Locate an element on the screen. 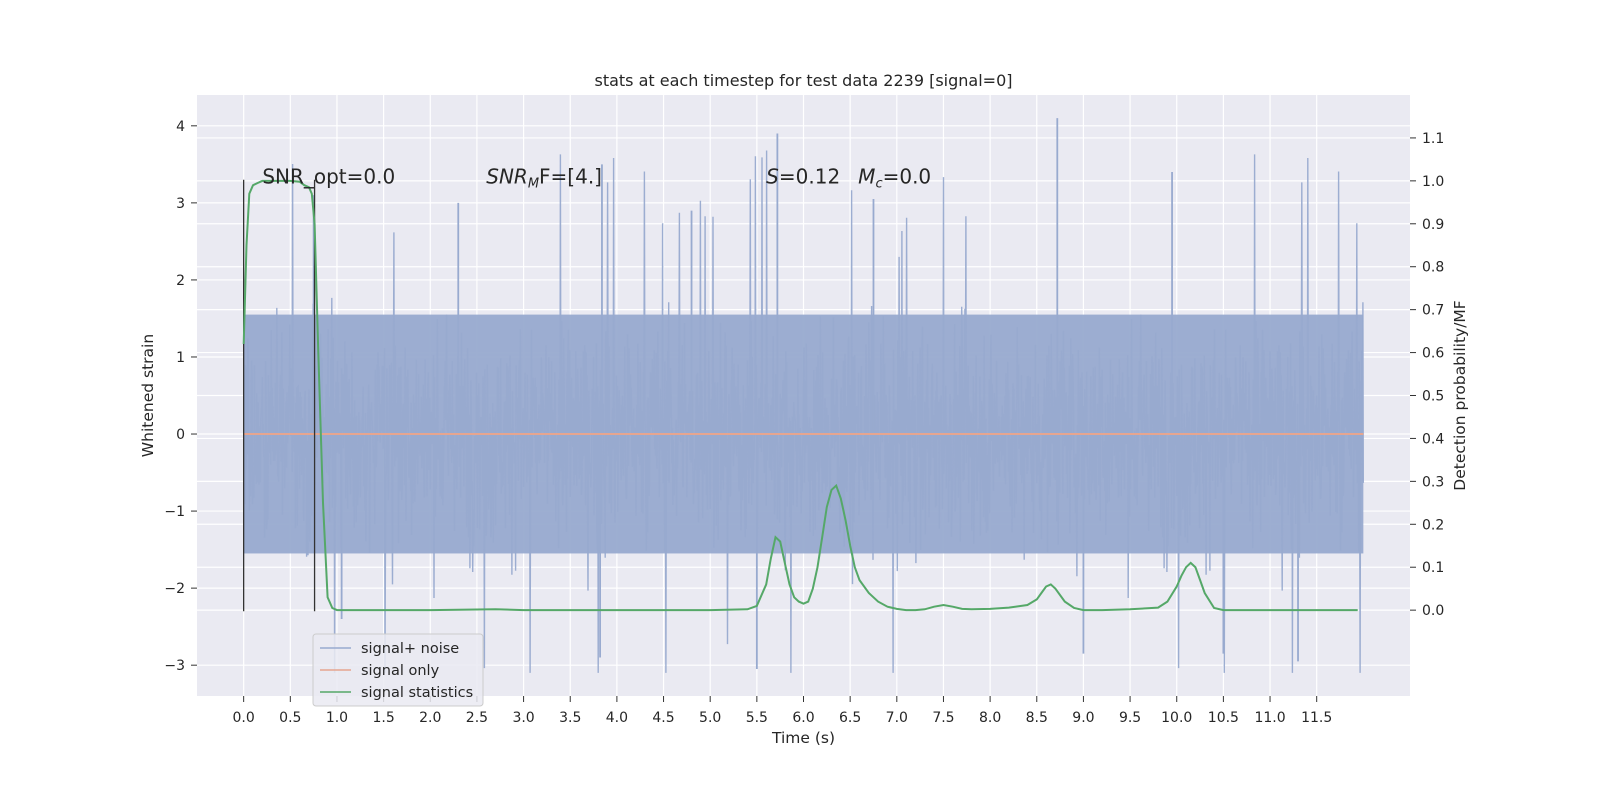 This screenshot has width=1600, height=800. x-tick-label: 6.5 is located at coordinates (850, 718).